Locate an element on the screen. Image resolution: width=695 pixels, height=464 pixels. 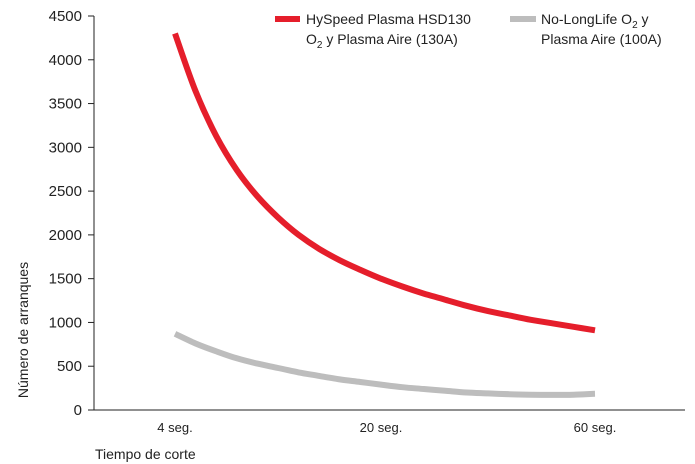
y-axis-title: Número de arranques is located at coordinates (23, 330).